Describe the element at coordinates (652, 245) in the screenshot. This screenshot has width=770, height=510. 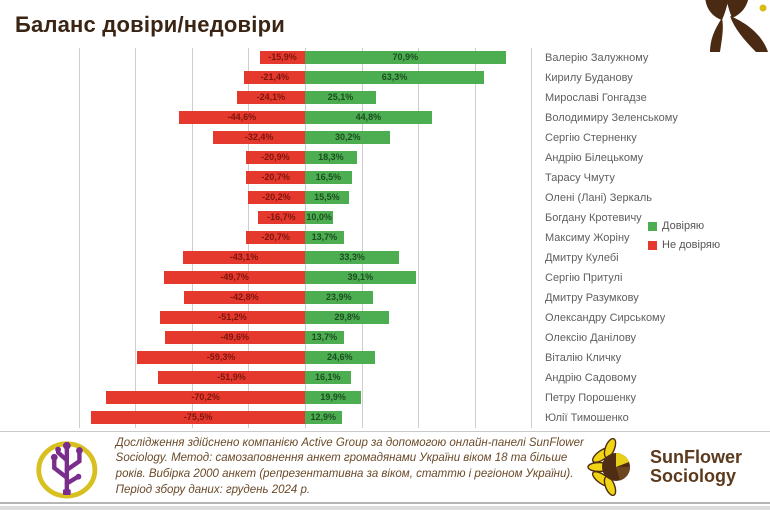
I see `distrust-swatch-icon` at that location.